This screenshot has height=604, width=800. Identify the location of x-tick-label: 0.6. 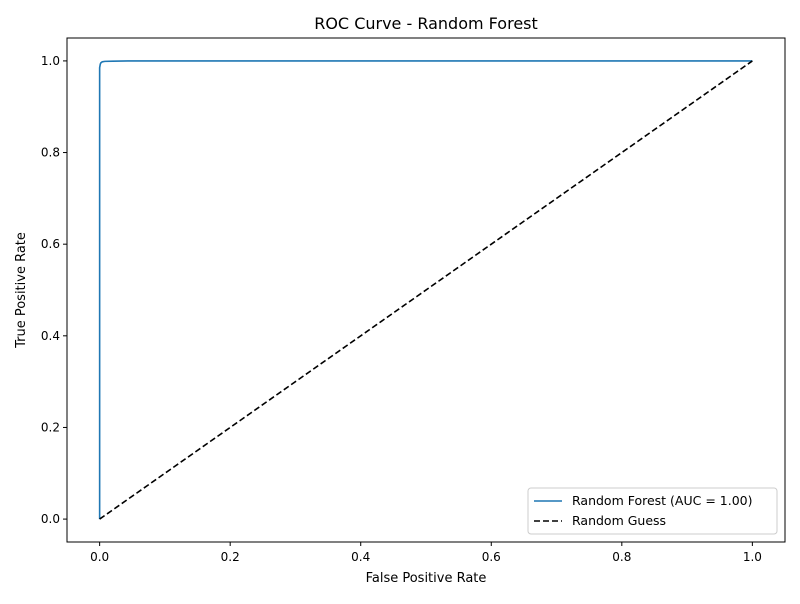
(491, 557).